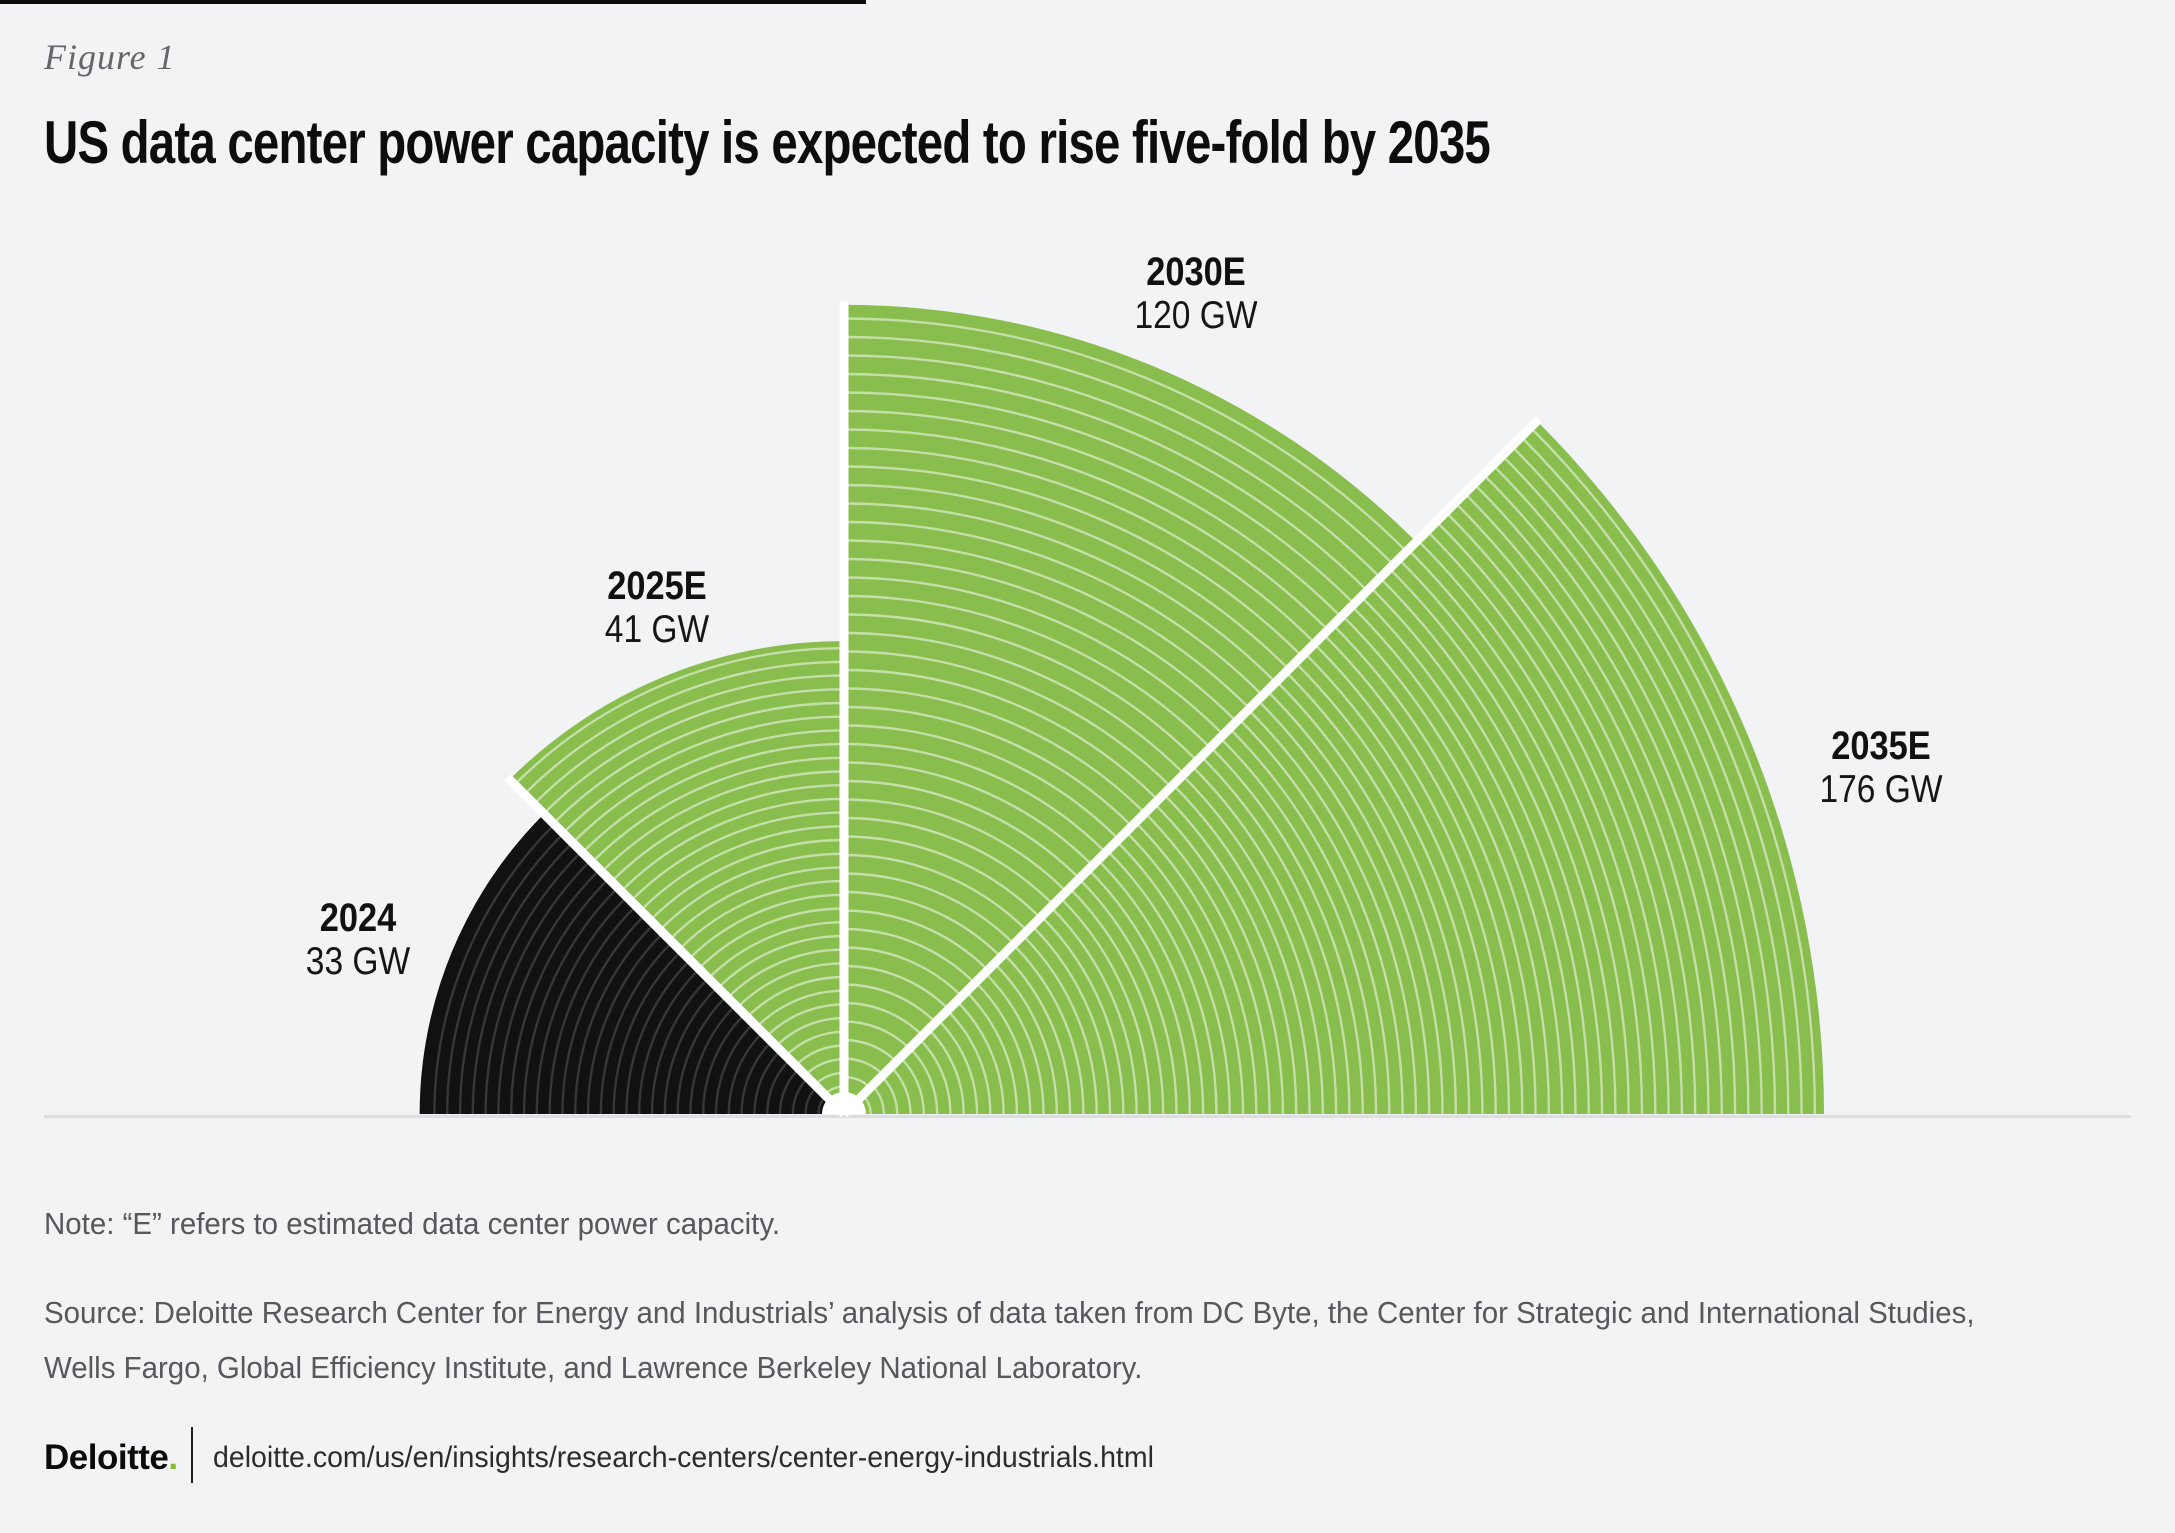  What do you see at coordinates (657, 629) in the screenshot?
I see `wedge-value-2025e: 41 GW` at bounding box center [657, 629].